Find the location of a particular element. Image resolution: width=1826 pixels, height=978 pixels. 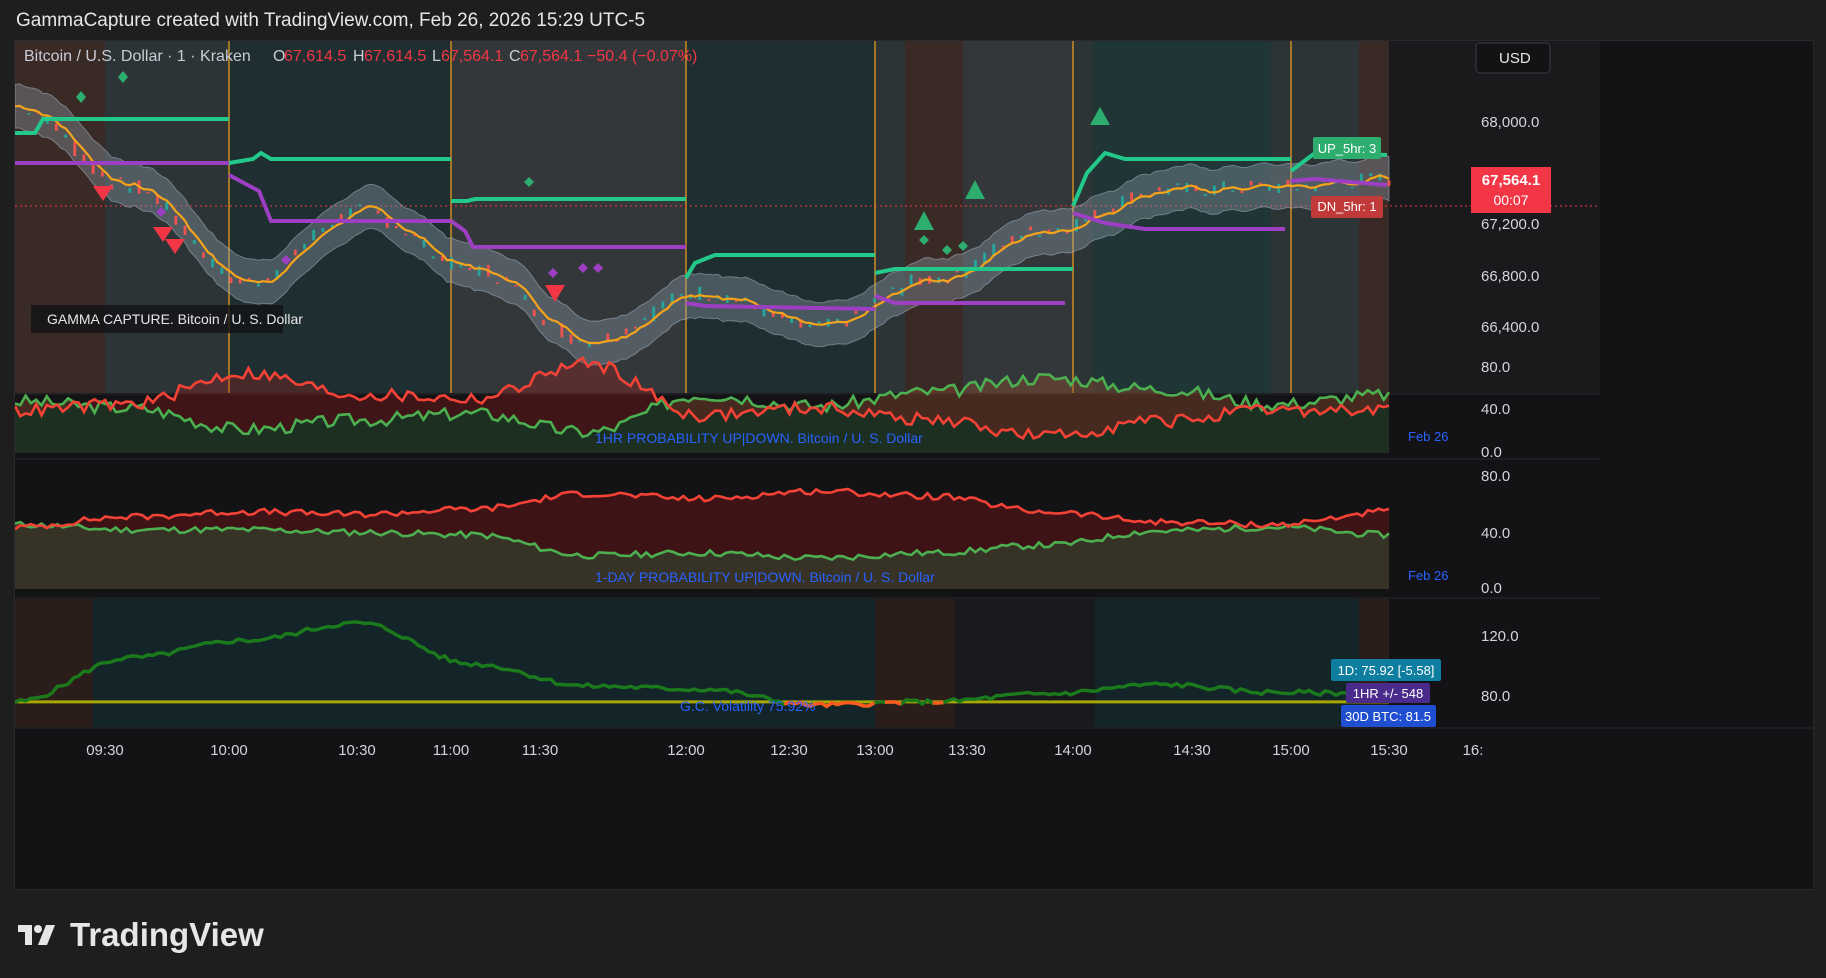

vol-1d-value: 1D: 75.92 [-5.58] is located at coordinates (1386, 670).